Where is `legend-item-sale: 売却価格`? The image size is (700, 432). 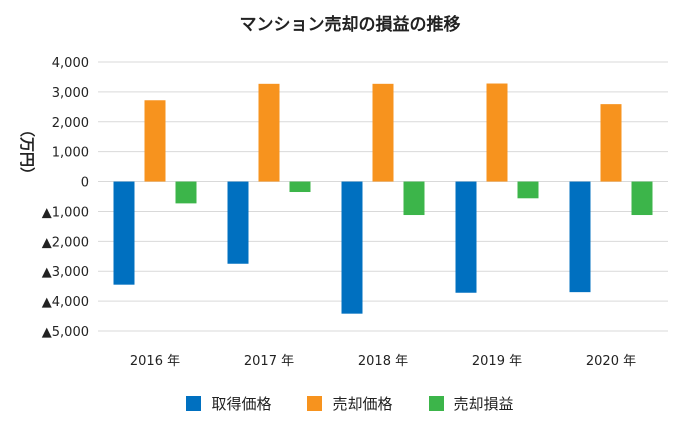 legend-item-sale: 売却価格 is located at coordinates (350, 403).